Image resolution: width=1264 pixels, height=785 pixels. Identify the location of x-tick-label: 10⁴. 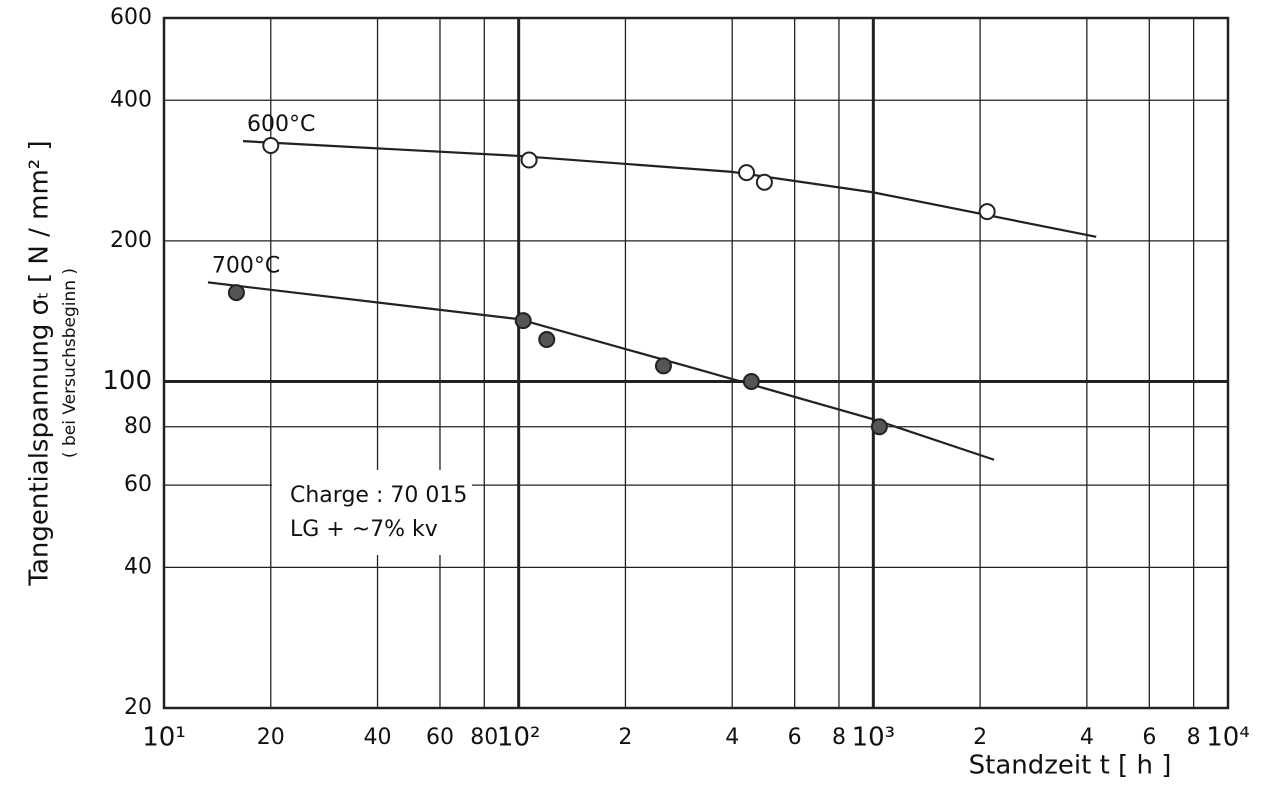
(1228, 738).